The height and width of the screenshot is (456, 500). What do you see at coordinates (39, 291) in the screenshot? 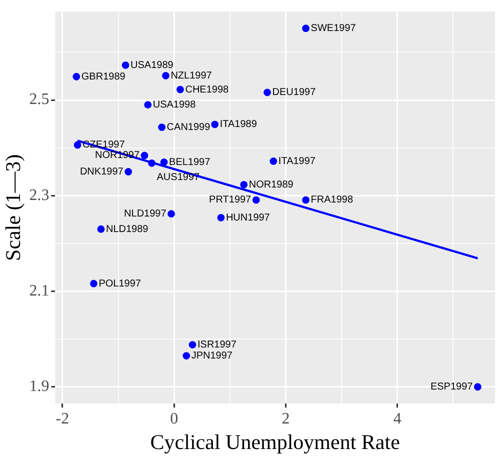
I see `y-tick-label: 2.1` at bounding box center [39, 291].